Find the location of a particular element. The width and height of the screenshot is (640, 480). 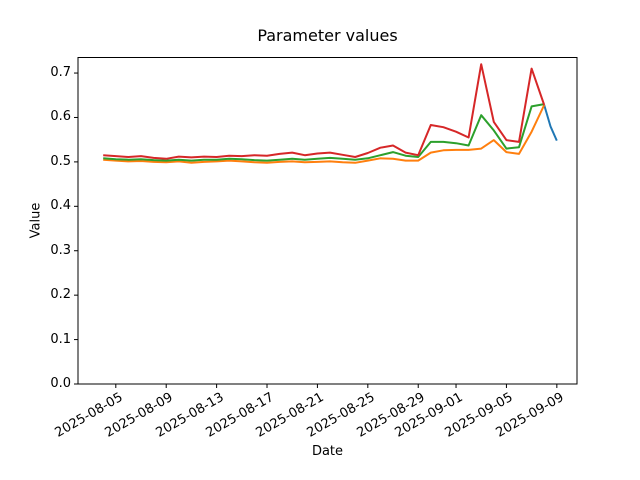

x-axis-label: Date is located at coordinates (327, 451).